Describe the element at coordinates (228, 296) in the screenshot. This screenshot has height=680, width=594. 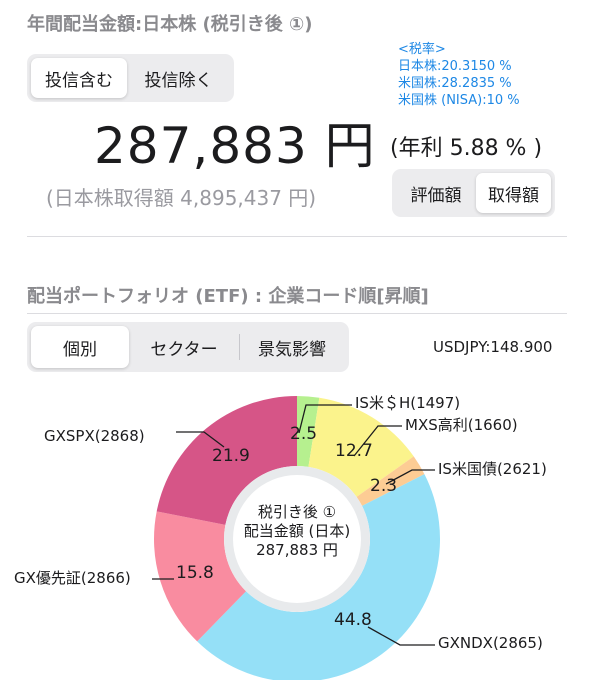
I see `portfolio-section-title: 配当ポートフォリオ (ETF) : 企業コード順[昇順]` at that location.